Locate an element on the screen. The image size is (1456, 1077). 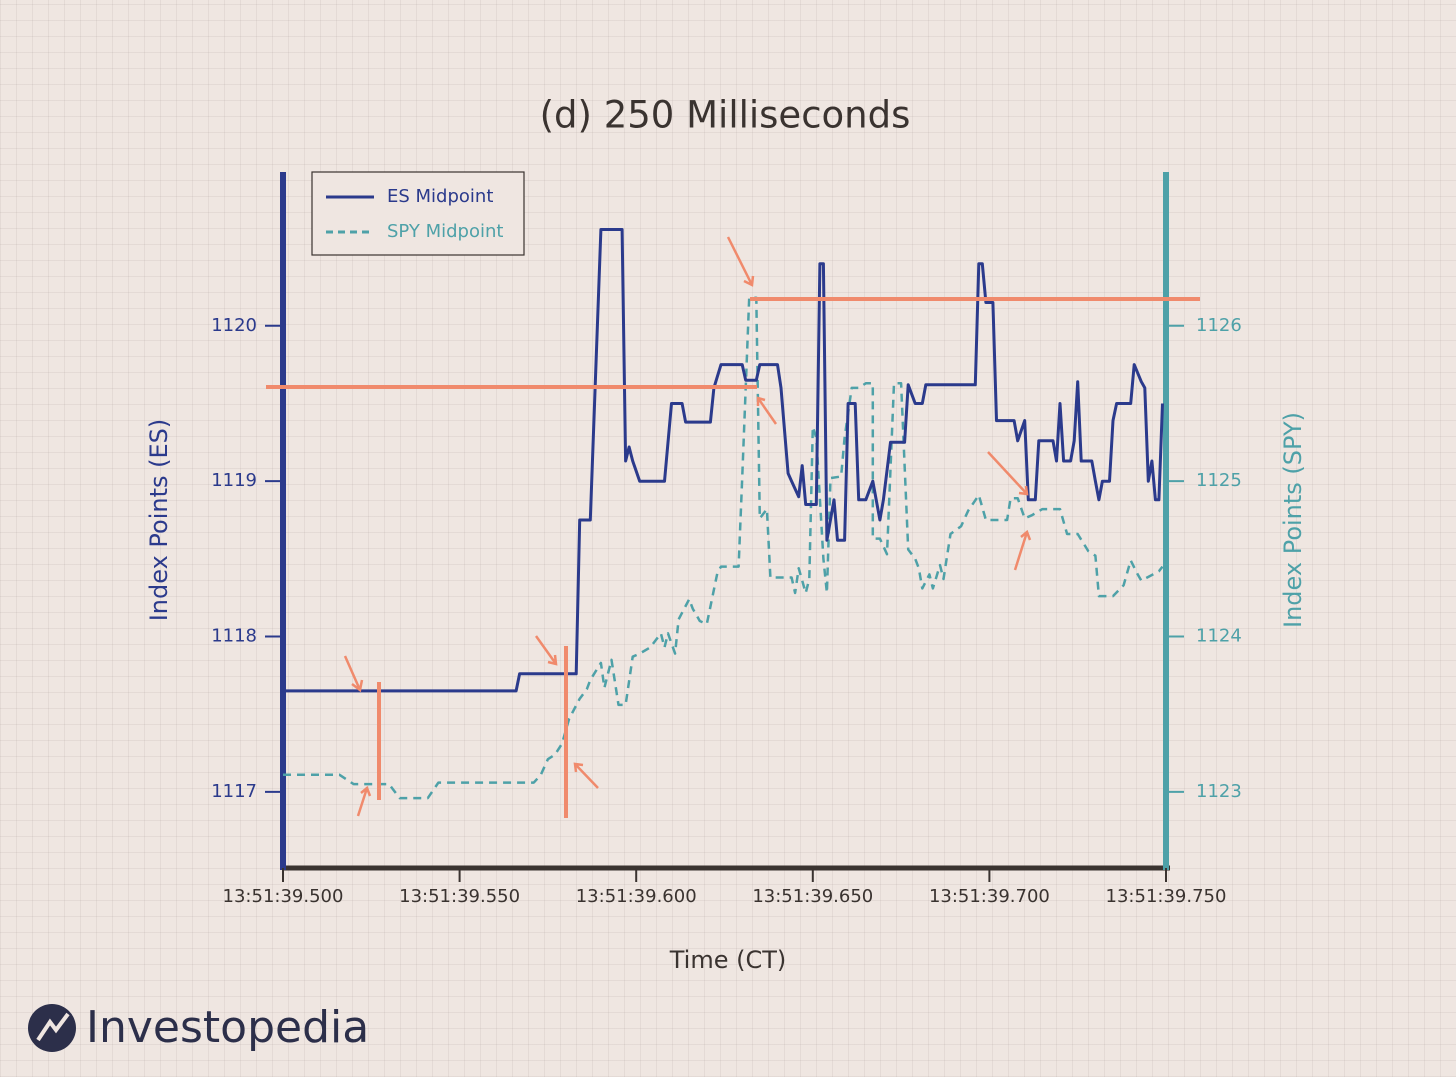
logo-text: Investopedia is located at coordinates (227, 1027).